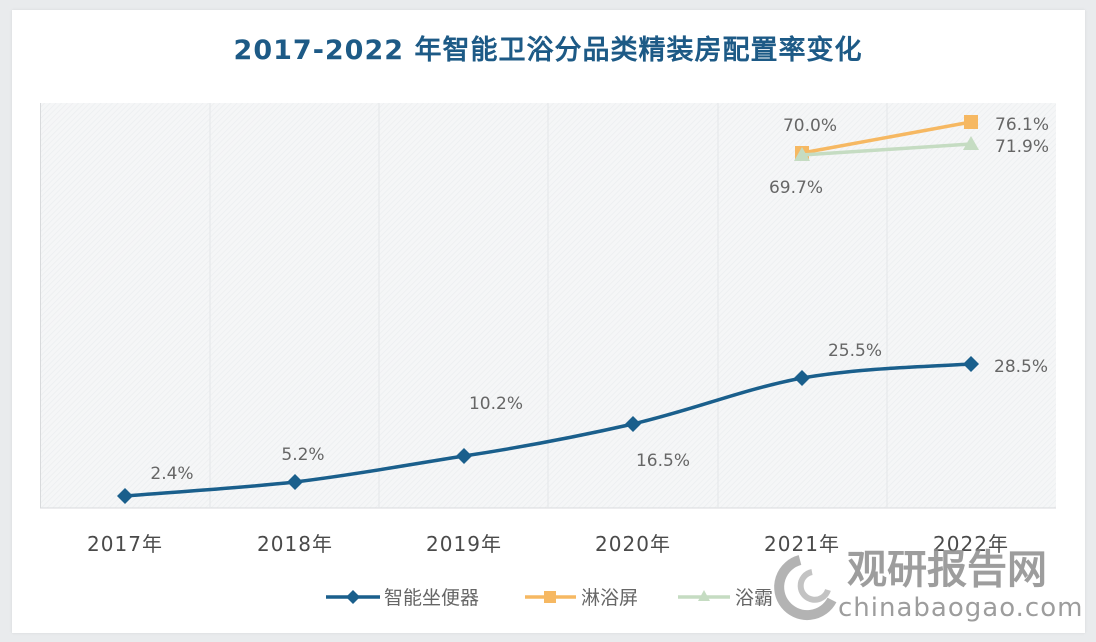  Describe the element at coordinates (916, 137) in the screenshot. I see `series-shower-screen: 70.0% 76.1%` at that location.